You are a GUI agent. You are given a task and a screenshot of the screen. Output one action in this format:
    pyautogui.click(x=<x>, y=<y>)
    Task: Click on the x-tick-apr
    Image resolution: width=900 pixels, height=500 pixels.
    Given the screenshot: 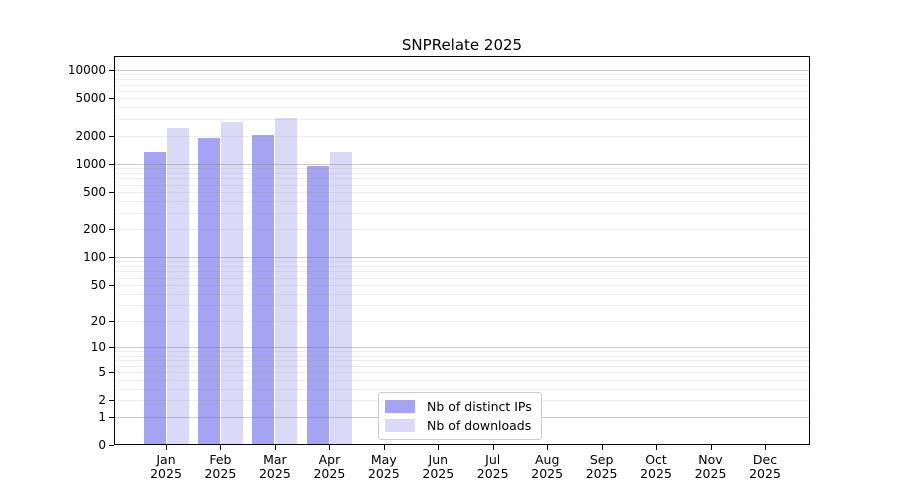 What is the action you would take?
    pyautogui.click(x=330, y=447)
    